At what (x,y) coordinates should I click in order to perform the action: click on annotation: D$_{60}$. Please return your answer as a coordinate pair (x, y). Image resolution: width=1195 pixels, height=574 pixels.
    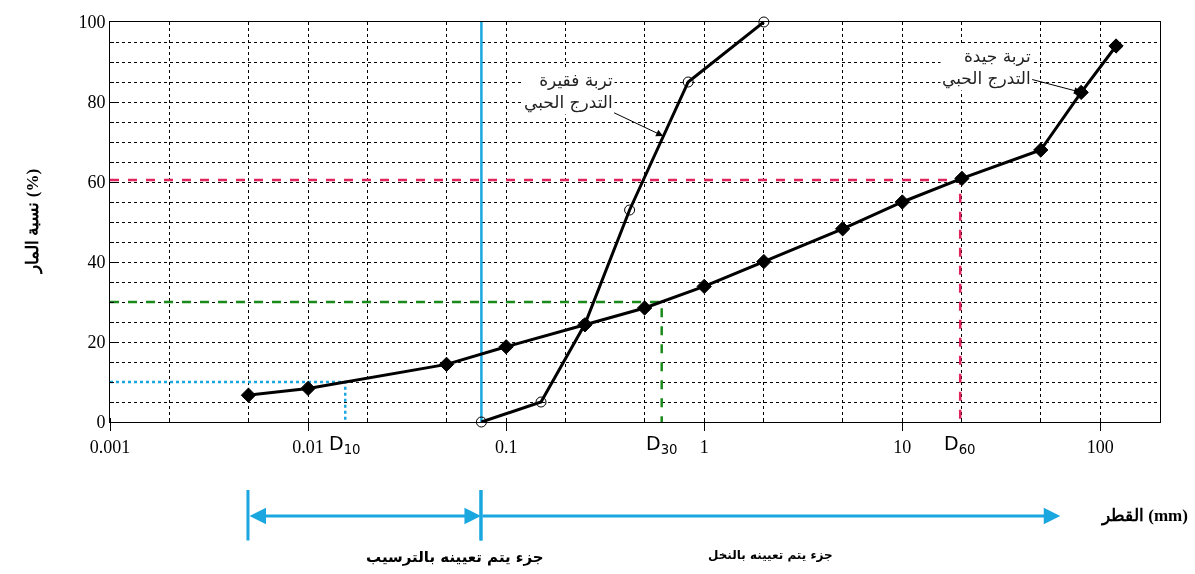
    Looking at the image, I should click on (960, 444).